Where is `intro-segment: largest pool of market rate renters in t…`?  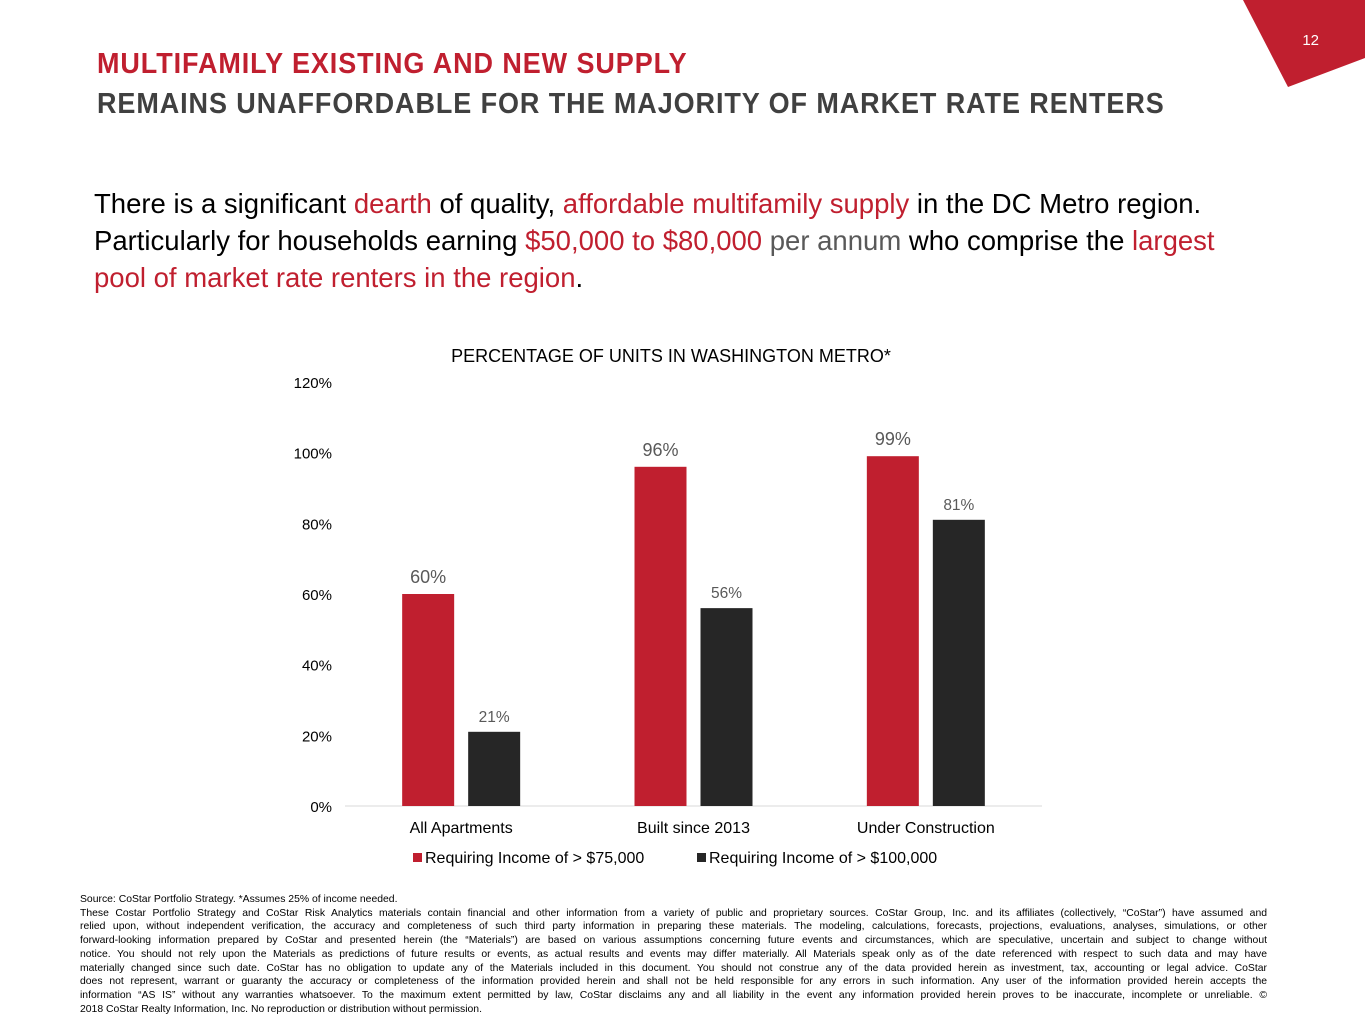
intro-segment: largest pool of market rate renters in t… is located at coordinates (654, 259).